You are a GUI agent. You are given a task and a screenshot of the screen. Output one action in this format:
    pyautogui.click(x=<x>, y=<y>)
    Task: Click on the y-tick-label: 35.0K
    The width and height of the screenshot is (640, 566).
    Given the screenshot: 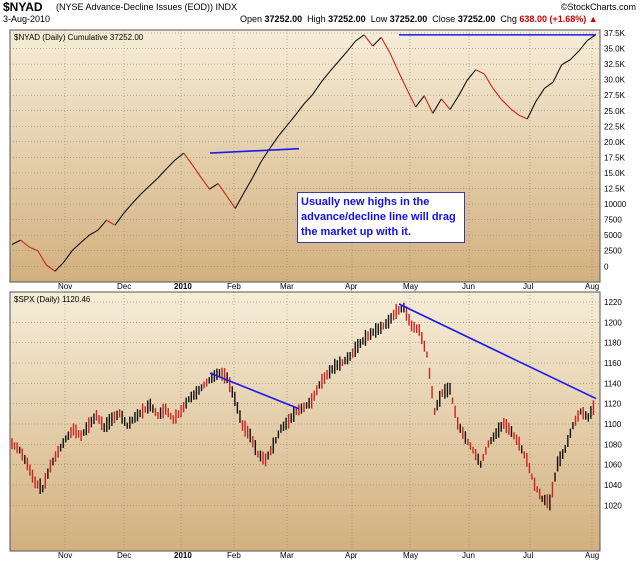 What is the action you would take?
    pyautogui.click(x=615, y=49)
    